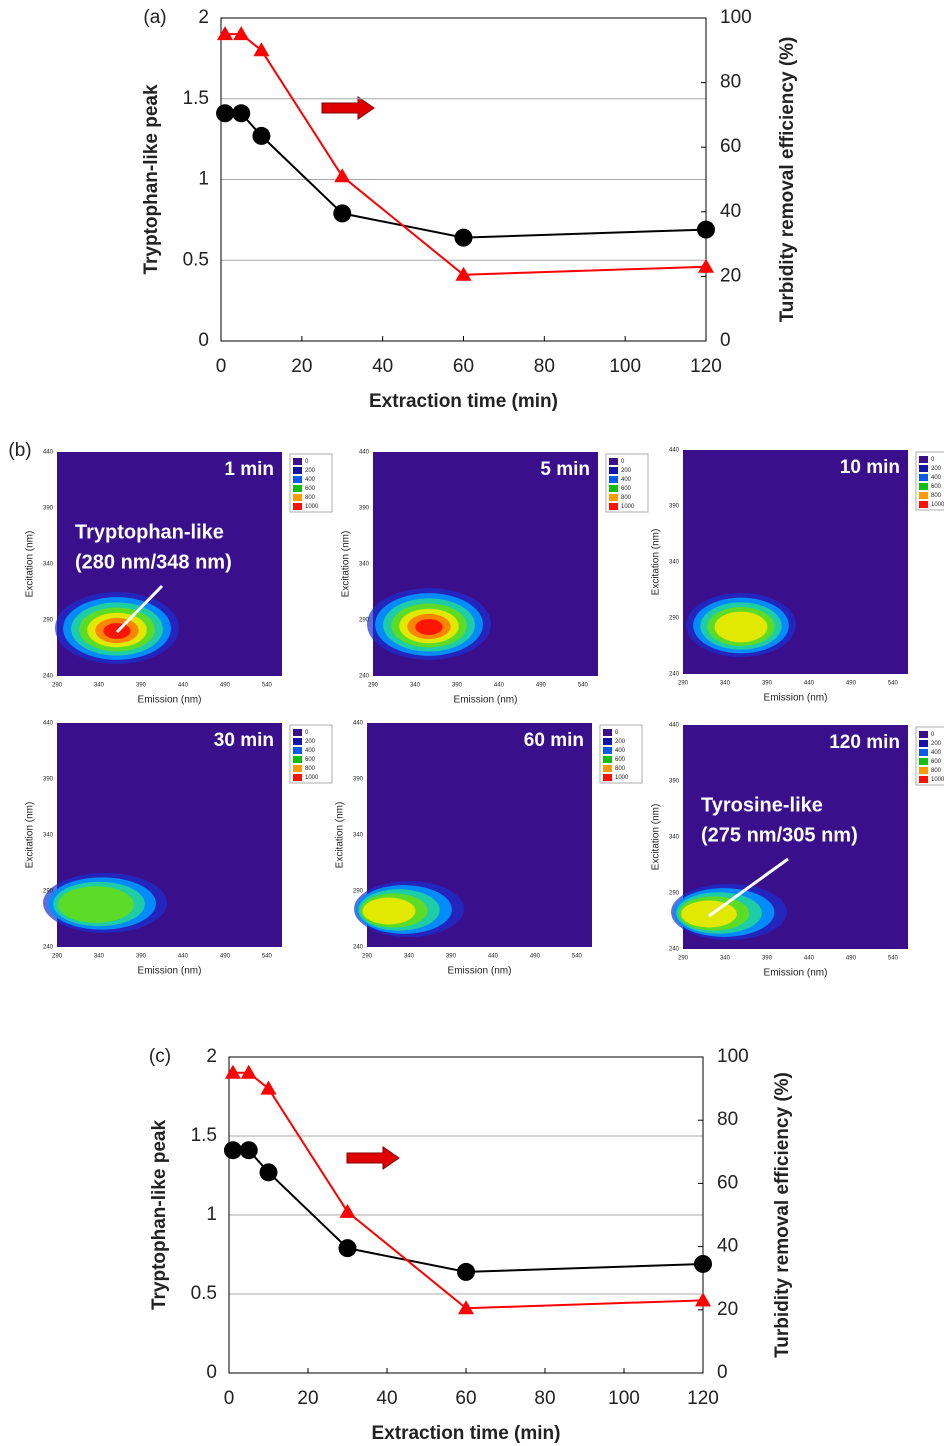  Describe the element at coordinates (870, 467) in the screenshot. I see `time-label: 10 min` at that location.